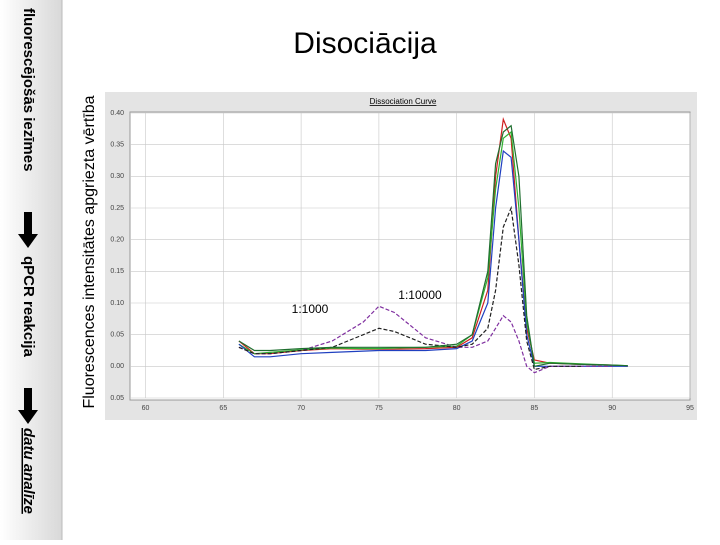 The width and height of the screenshot is (720, 545). What do you see at coordinates (28, 471) in the screenshot?
I see `step: datu analīze` at bounding box center [28, 471].